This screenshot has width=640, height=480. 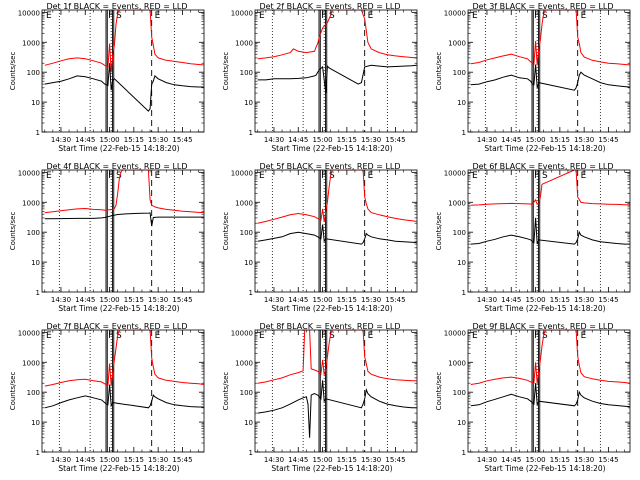 I want to click on plot-frame, so click(x=336, y=71).